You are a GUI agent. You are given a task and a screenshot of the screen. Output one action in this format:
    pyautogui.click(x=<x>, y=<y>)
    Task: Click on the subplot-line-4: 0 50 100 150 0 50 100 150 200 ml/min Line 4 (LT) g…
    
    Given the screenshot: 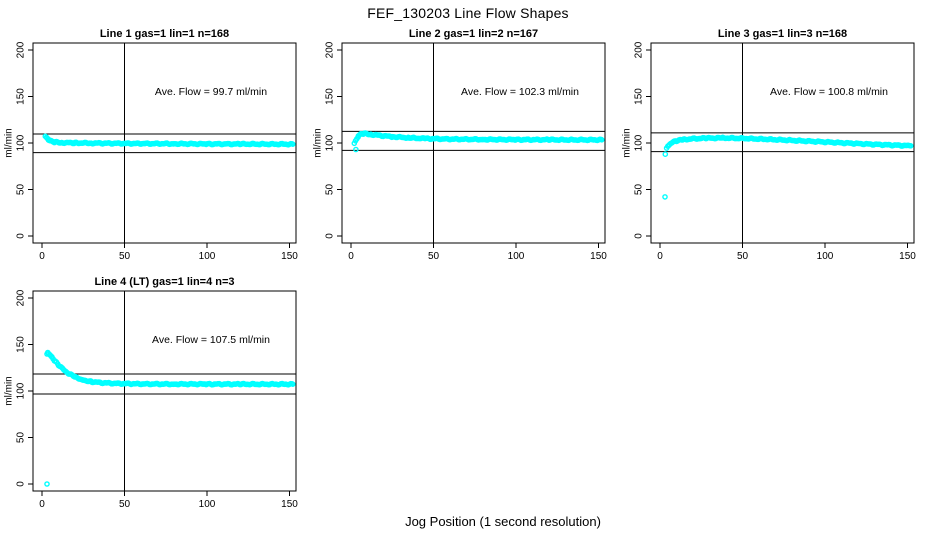 What is the action you would take?
    pyautogui.click(x=151, y=393)
    